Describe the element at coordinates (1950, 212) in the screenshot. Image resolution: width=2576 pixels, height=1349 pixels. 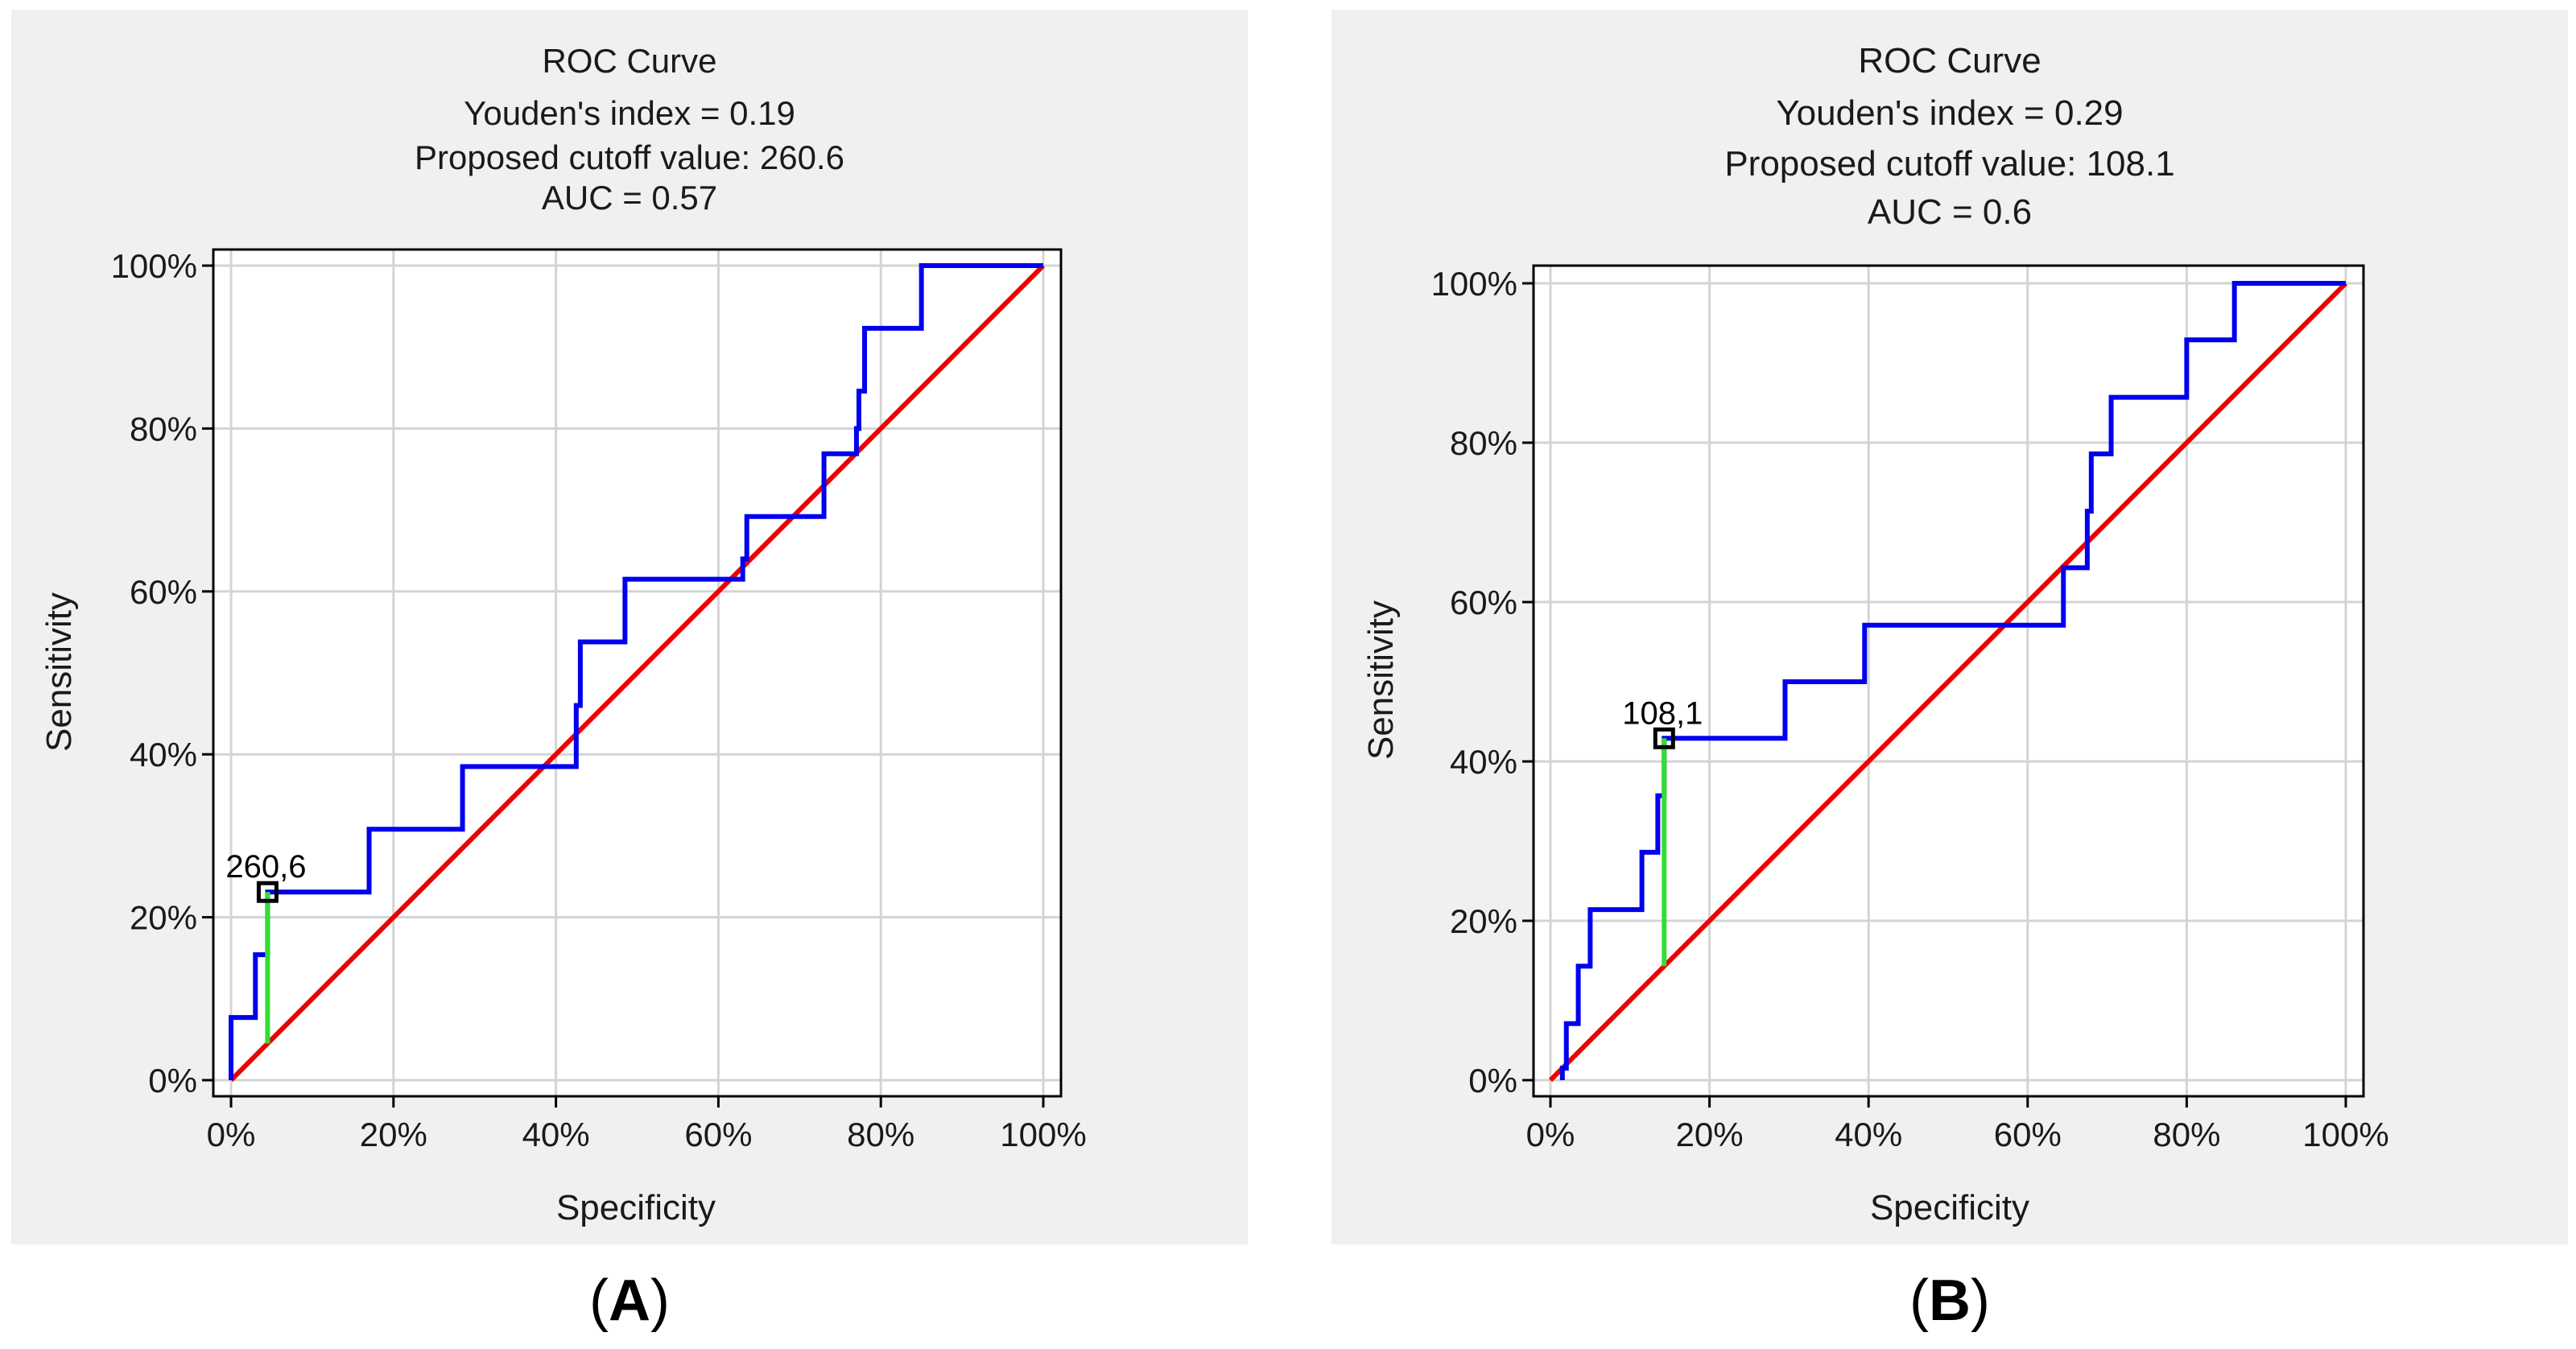
I see `panel-b-auc: AUC = 0.6` at that location.